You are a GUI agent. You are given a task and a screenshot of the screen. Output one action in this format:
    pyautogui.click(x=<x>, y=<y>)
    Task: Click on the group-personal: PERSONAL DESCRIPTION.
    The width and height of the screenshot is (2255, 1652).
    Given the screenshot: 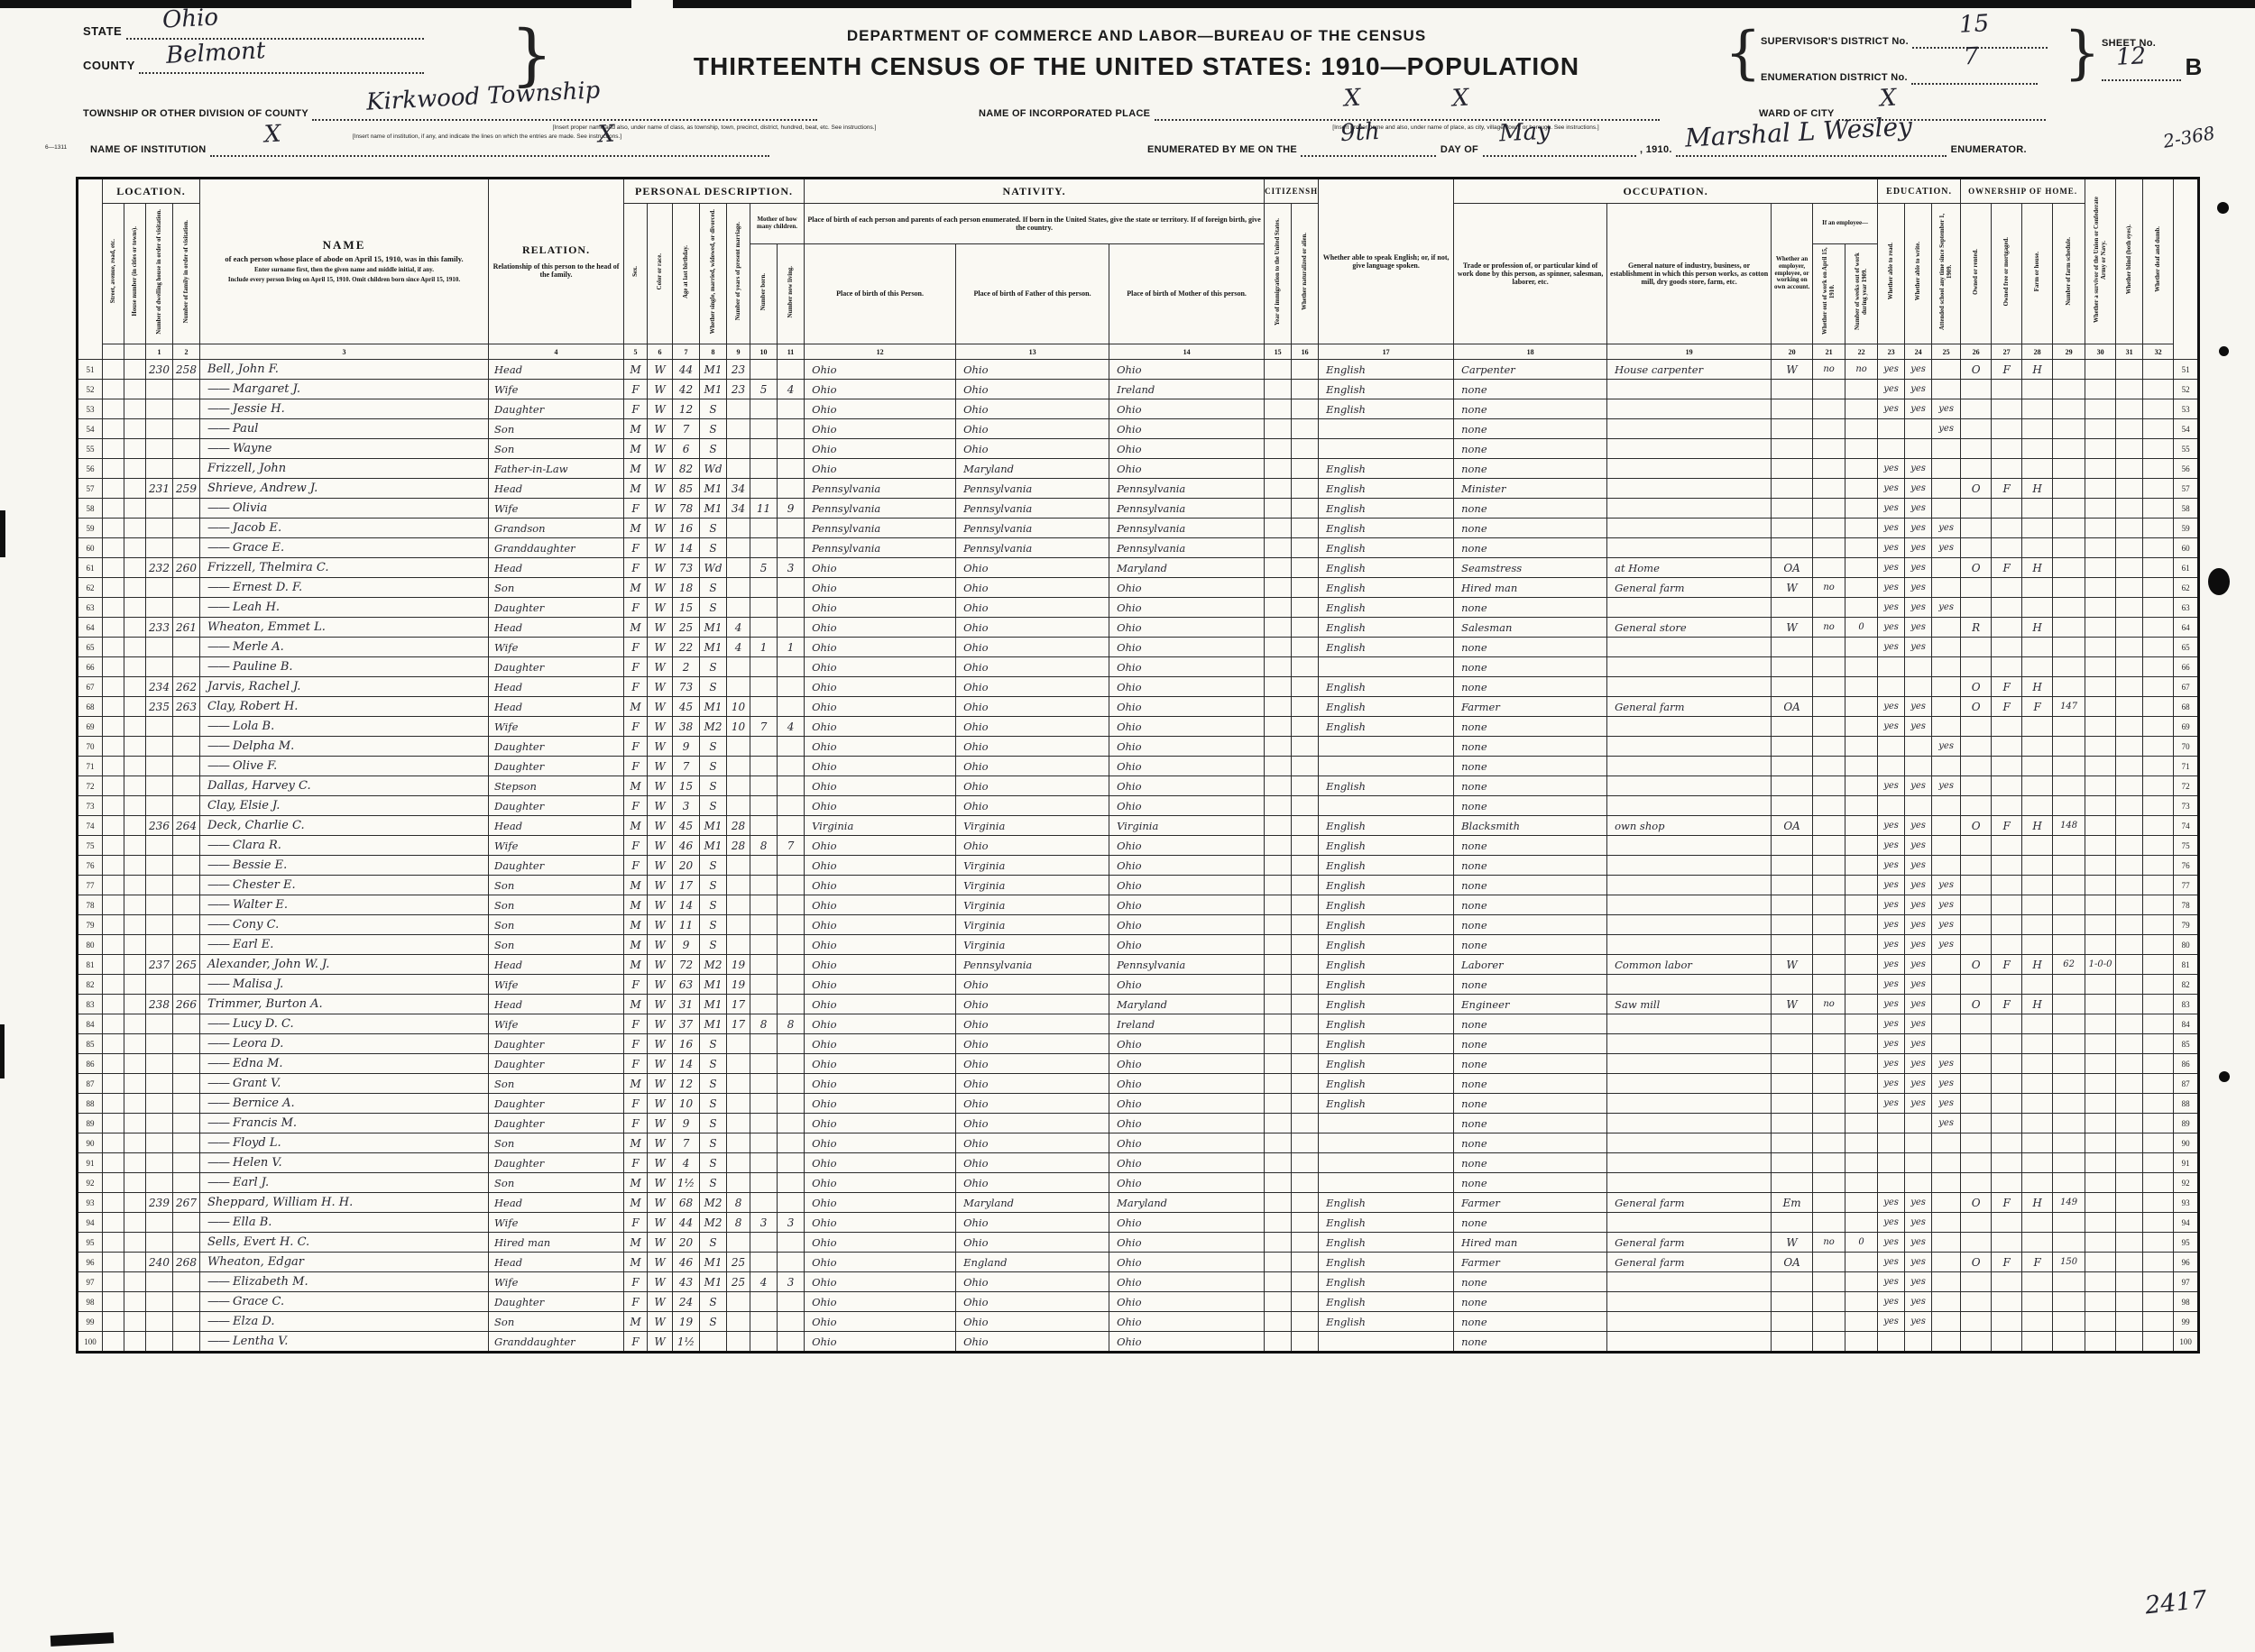 What is the action you would take?
    pyautogui.click(x=714, y=191)
    